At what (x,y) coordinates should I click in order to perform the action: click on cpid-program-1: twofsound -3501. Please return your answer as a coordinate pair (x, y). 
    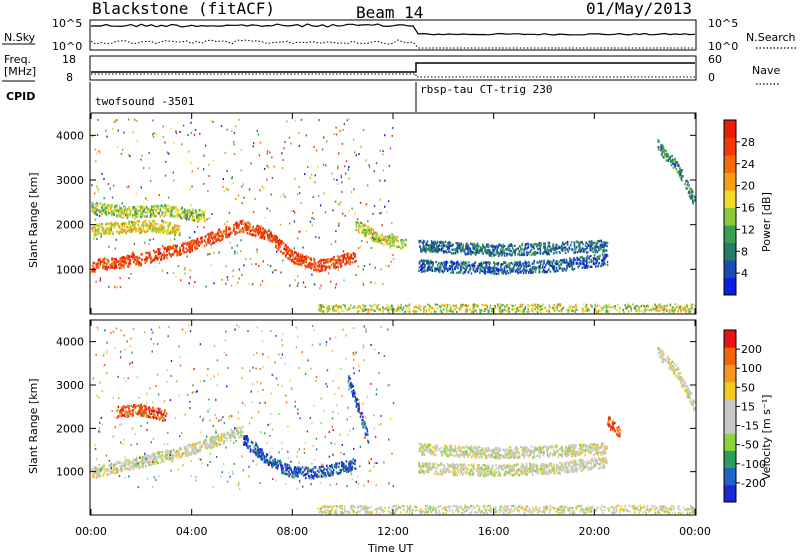
    Looking at the image, I should click on (144, 101).